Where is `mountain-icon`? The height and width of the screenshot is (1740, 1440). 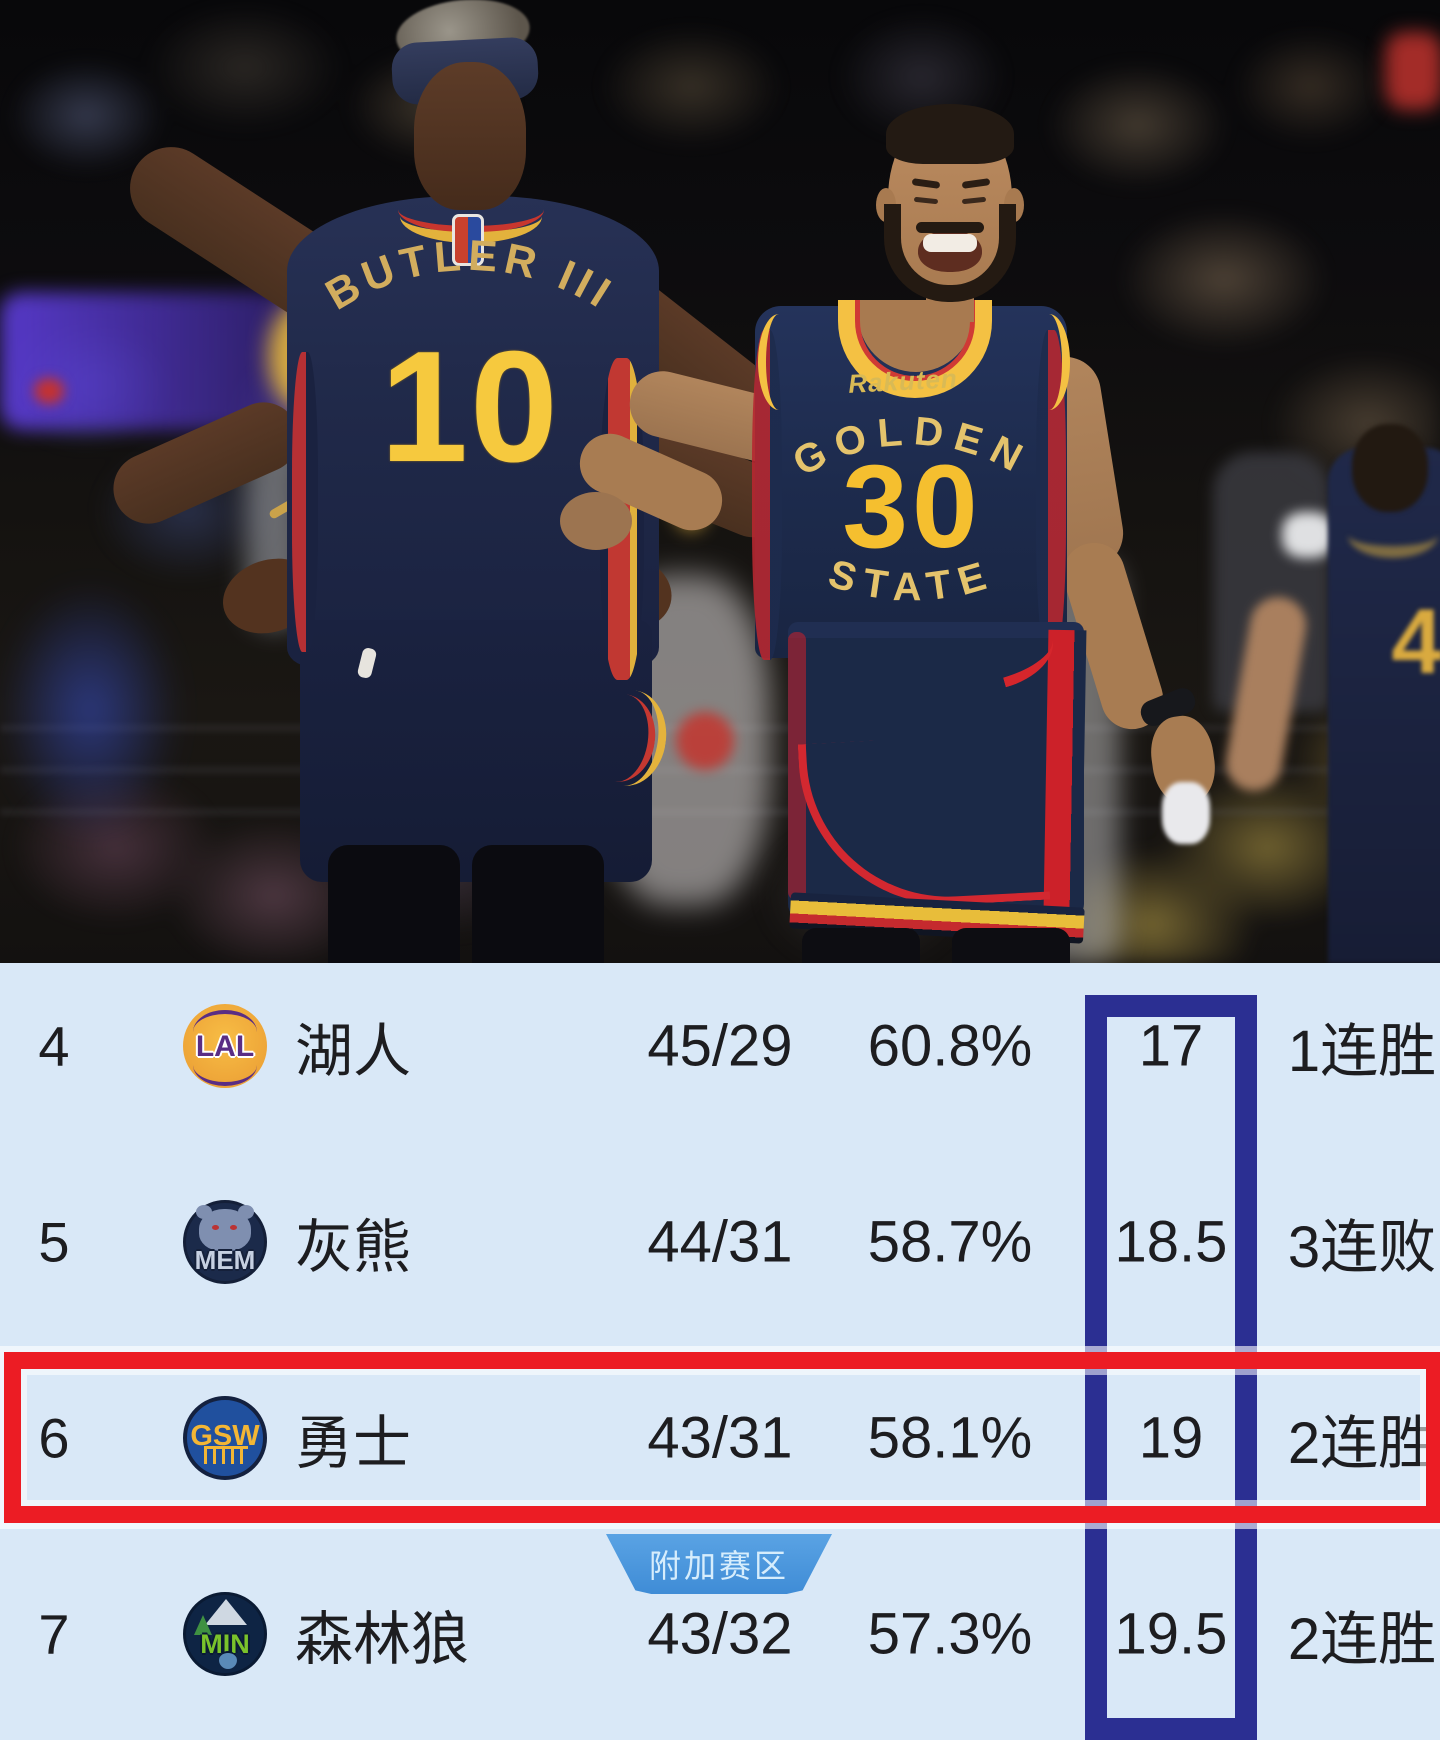 mountain-icon is located at coordinates (226, 1612).